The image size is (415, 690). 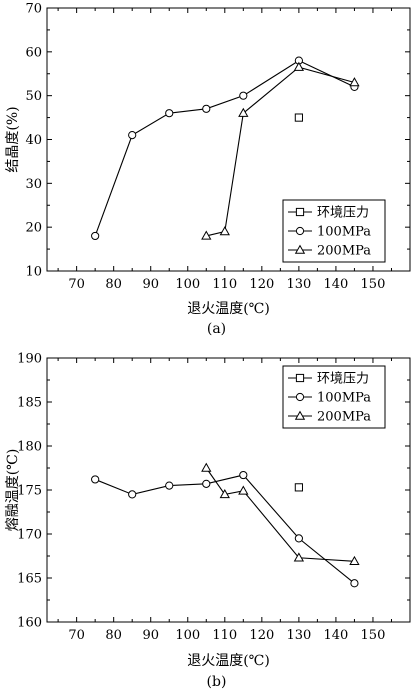 What do you see at coordinates (33, 140) in the screenshot?
I see `y-tick-label: 40` at bounding box center [33, 140].